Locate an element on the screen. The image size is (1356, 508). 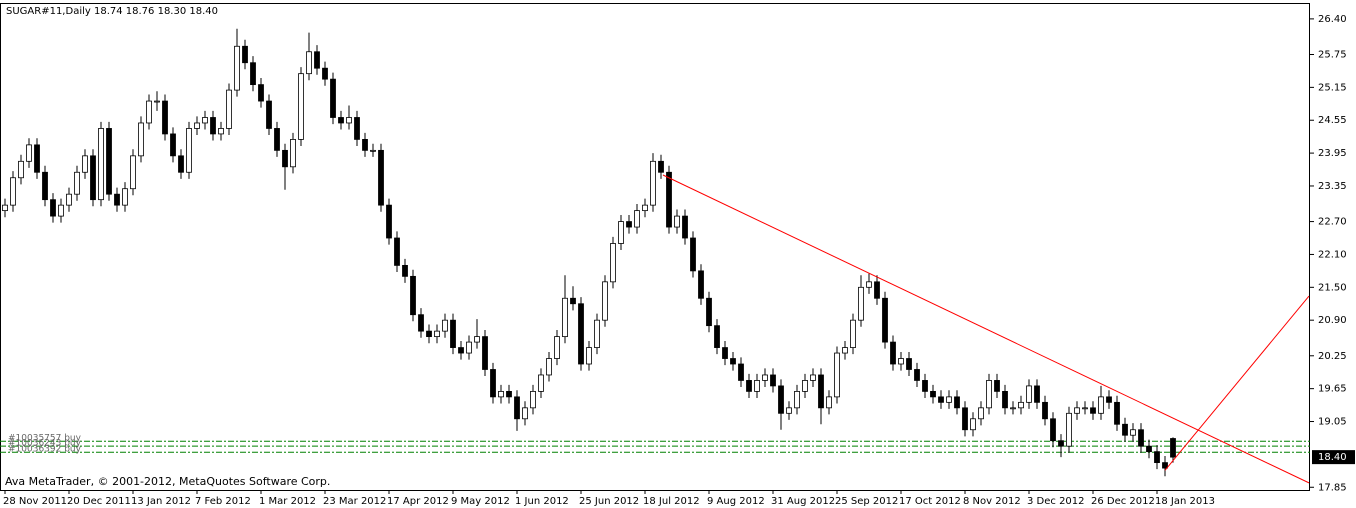
x-tick-label: 18 Jul 2012 is located at coordinates (671, 501).